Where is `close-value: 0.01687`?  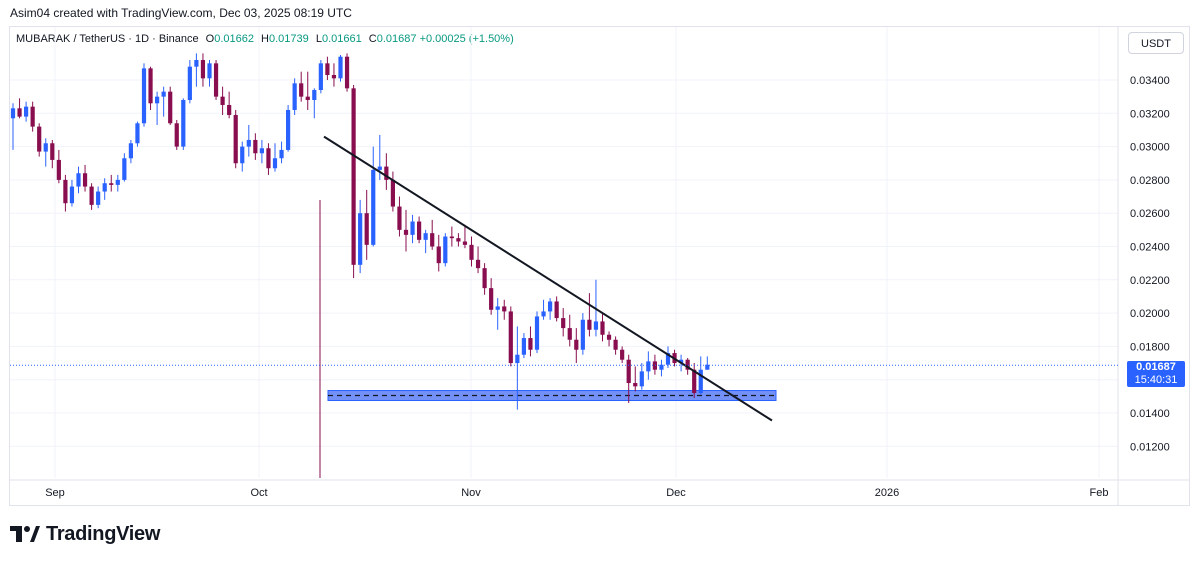
close-value: 0.01687 is located at coordinates (396, 39).